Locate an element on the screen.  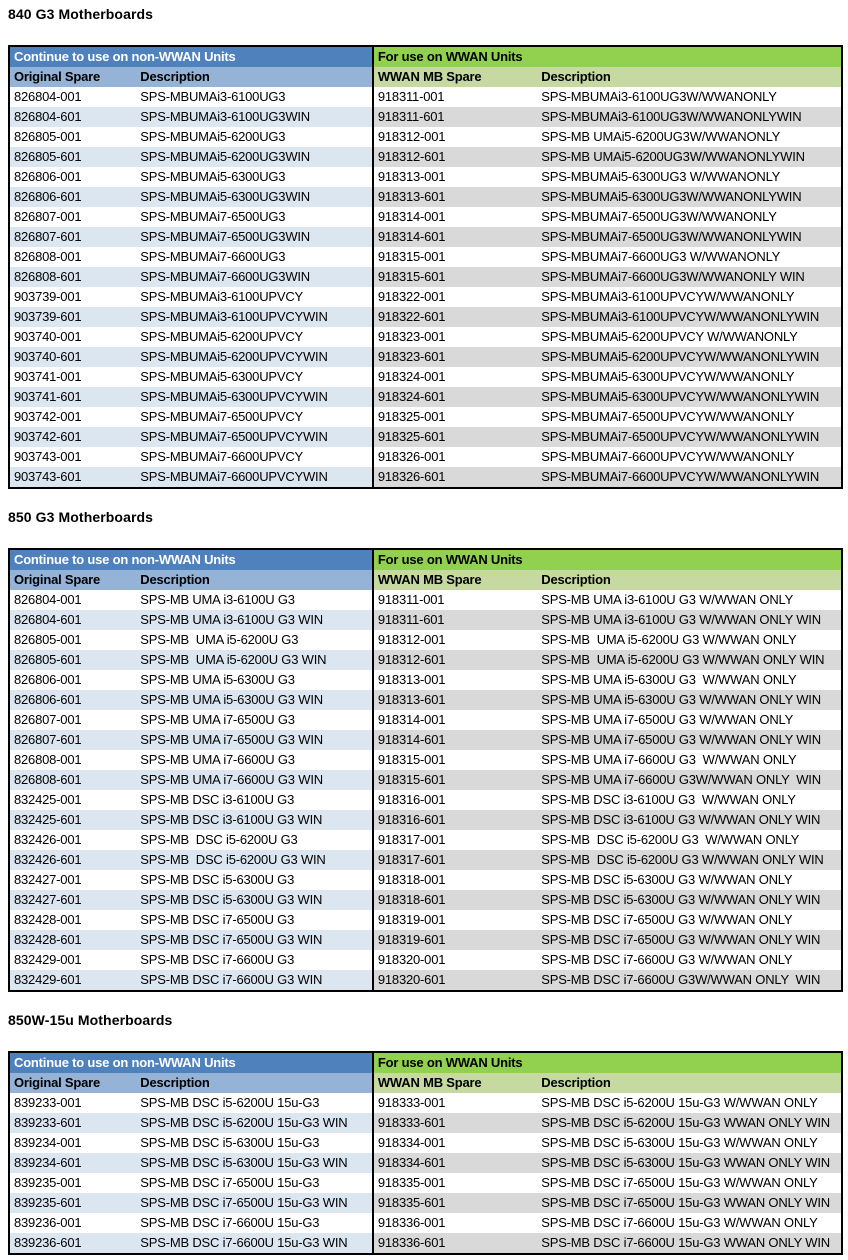
cell-non-wwan-description: SPS-MBUMAi5-6200UPVCYWIN is located at coordinates (254, 357).